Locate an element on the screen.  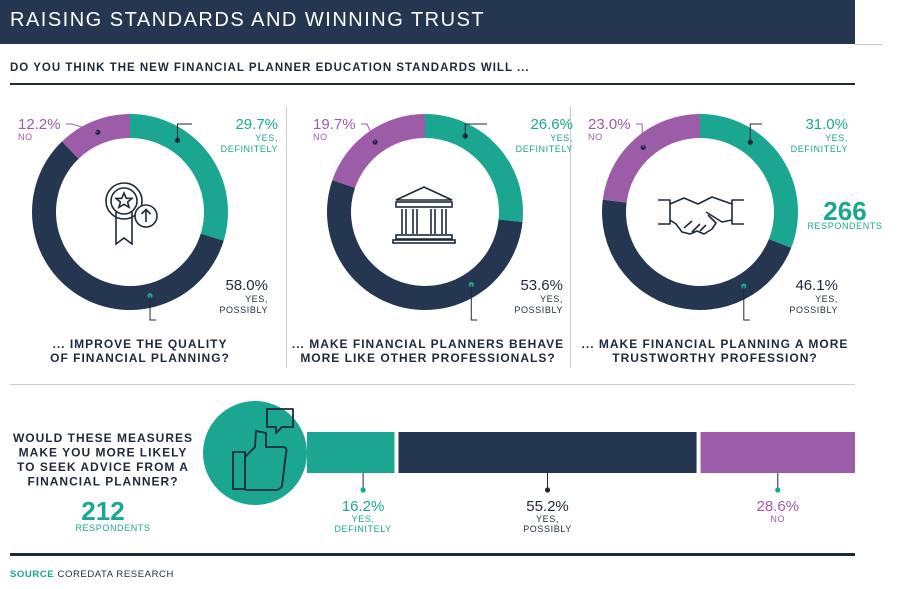
stacked-bar is located at coordinates (581, 452).